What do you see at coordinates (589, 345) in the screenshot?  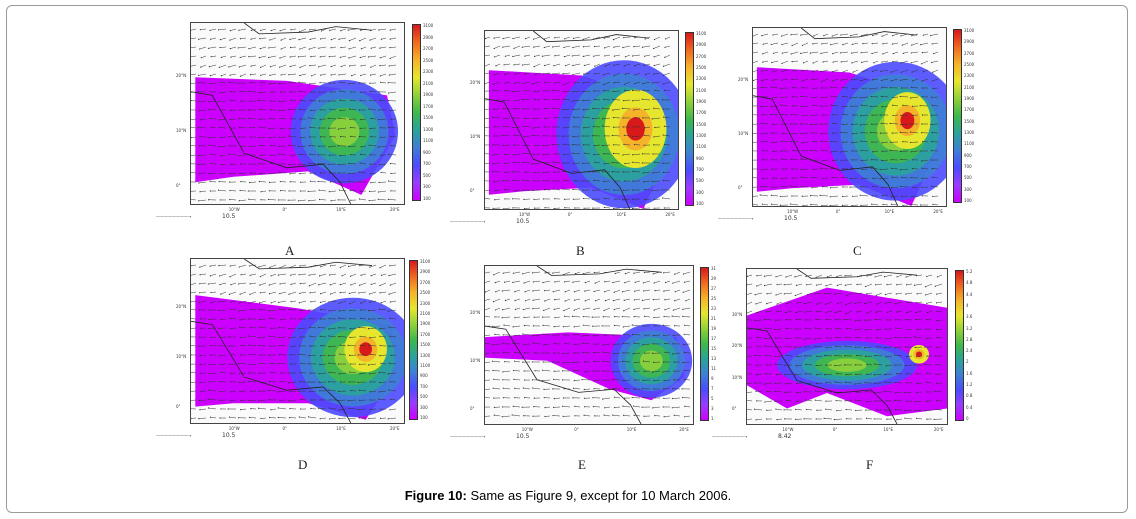 I see `map-plot` at bounding box center [589, 345].